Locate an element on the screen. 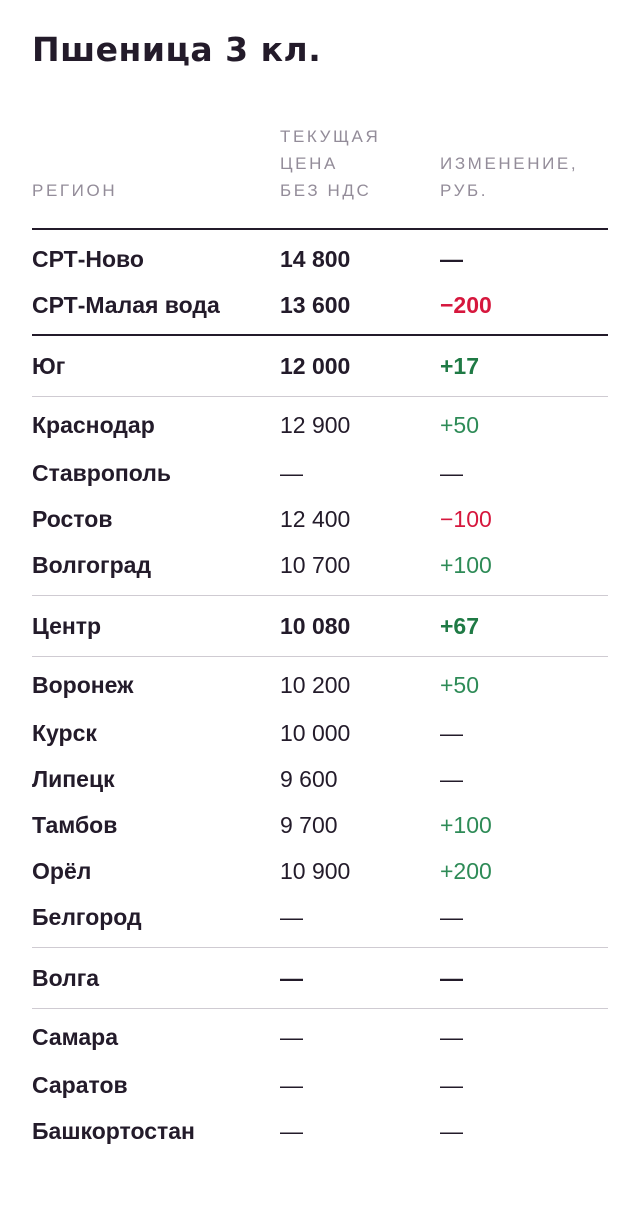 The image size is (640, 1208). table-row-summary: Юг 12 000 +17 is located at coordinates (320, 366).